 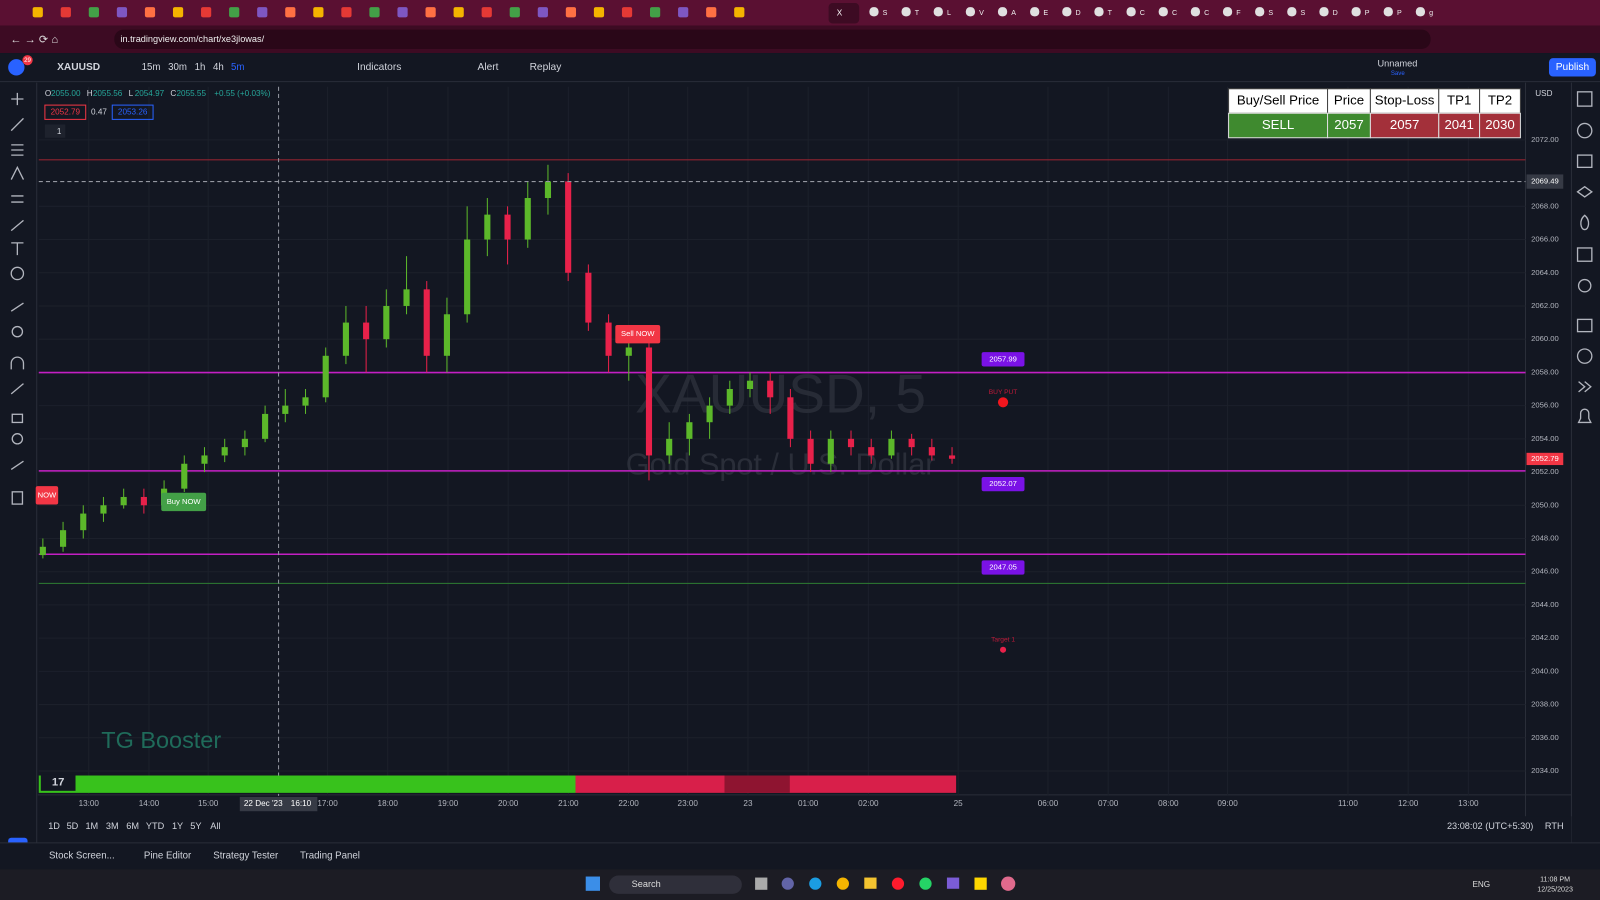 What do you see at coordinates (781, 464) in the screenshot?
I see `description-watermark: Gold Spot / U.S. Dollar` at bounding box center [781, 464].